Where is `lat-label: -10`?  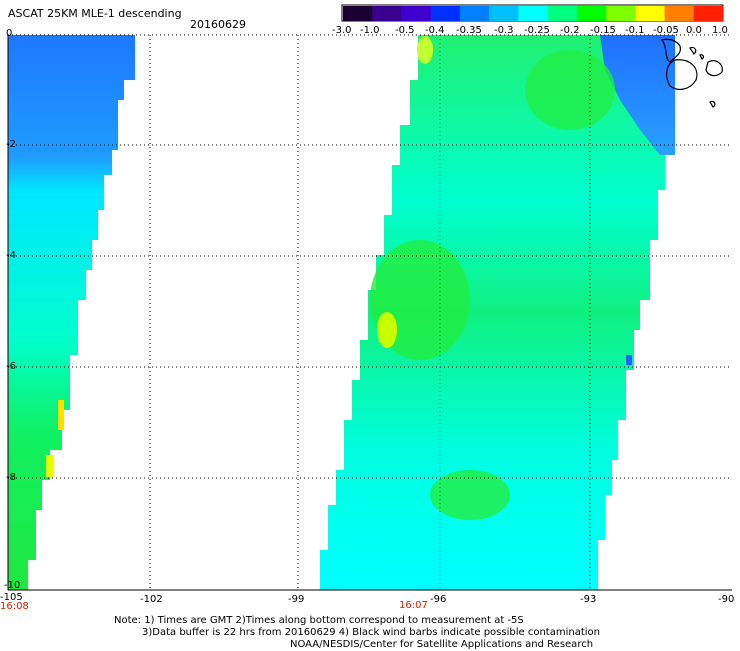
lat-label: -10 is located at coordinates (12, 585).